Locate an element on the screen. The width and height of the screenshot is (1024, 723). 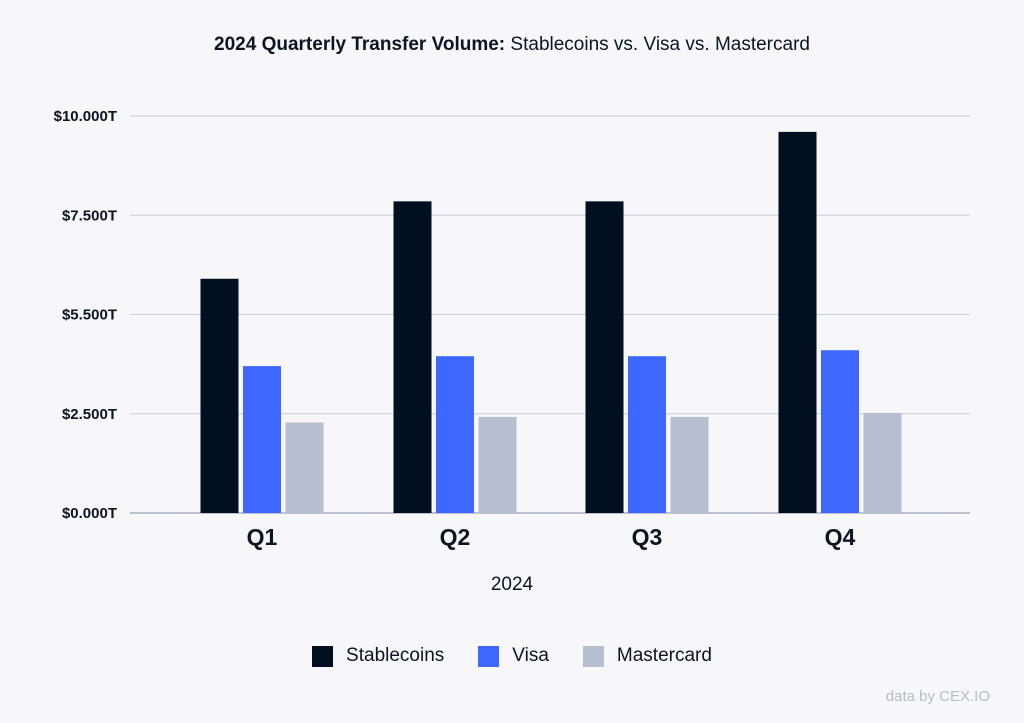
legend-item-visa: Visa is located at coordinates (513, 656).